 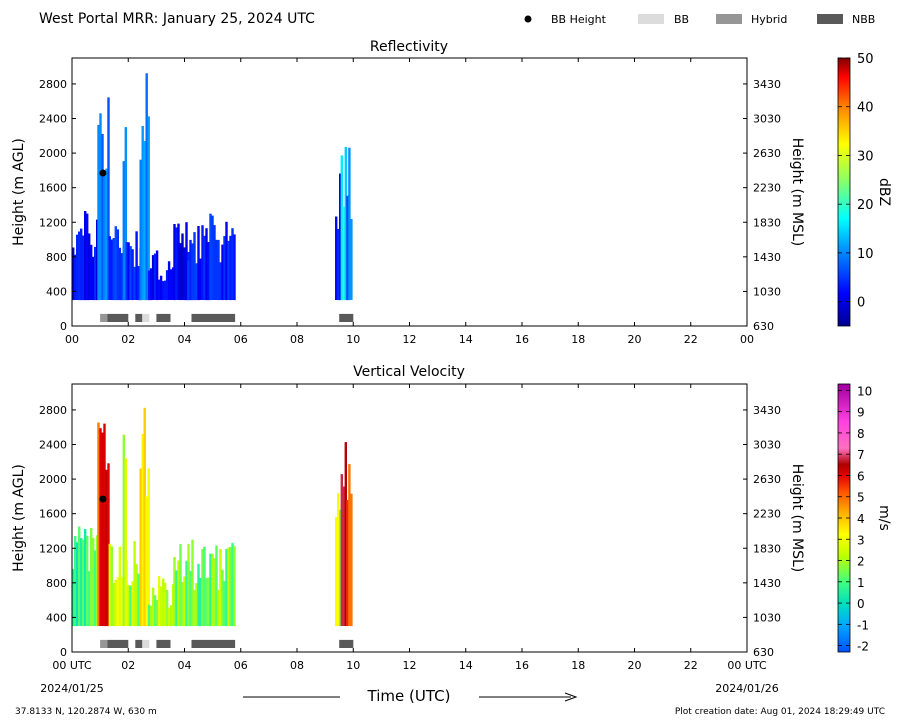 What do you see at coordinates (466, 665) in the screenshot?
I see `x-tick-label: 14` at bounding box center [466, 665].